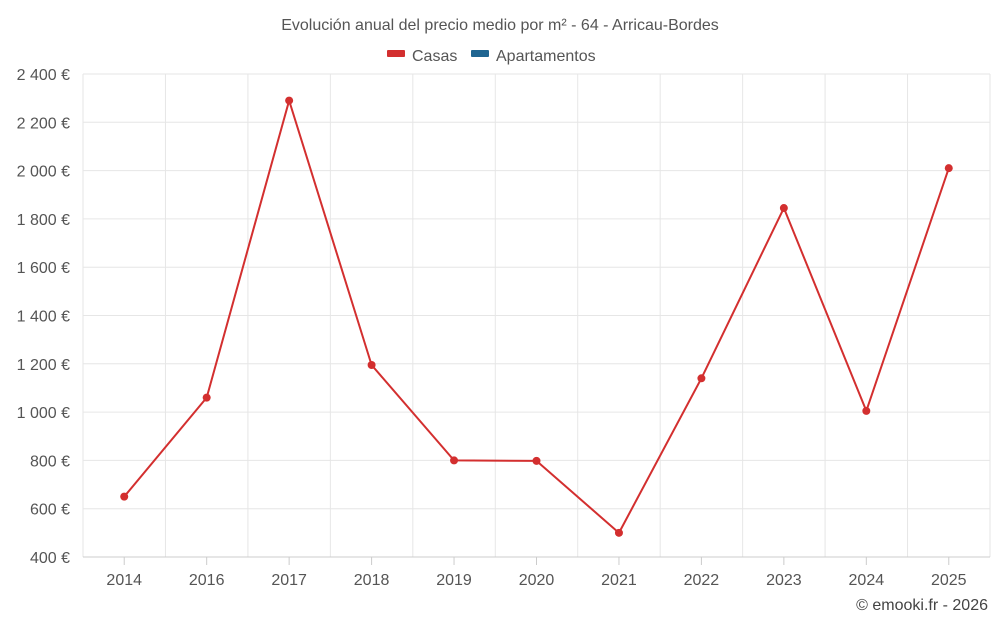  What do you see at coordinates (43, 365) in the screenshot?
I see `y-tick-label: 1 200 €` at bounding box center [43, 365].